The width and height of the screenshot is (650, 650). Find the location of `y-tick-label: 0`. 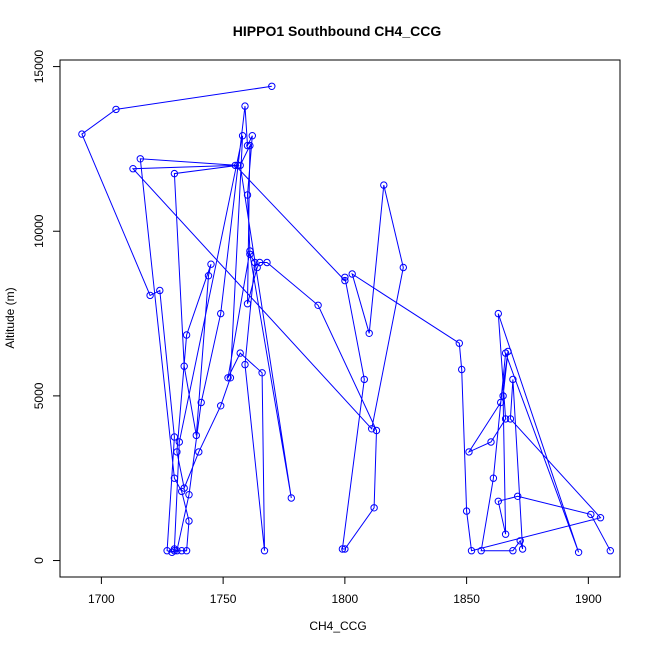

y-tick-label: 0 is located at coordinates (39, 560).